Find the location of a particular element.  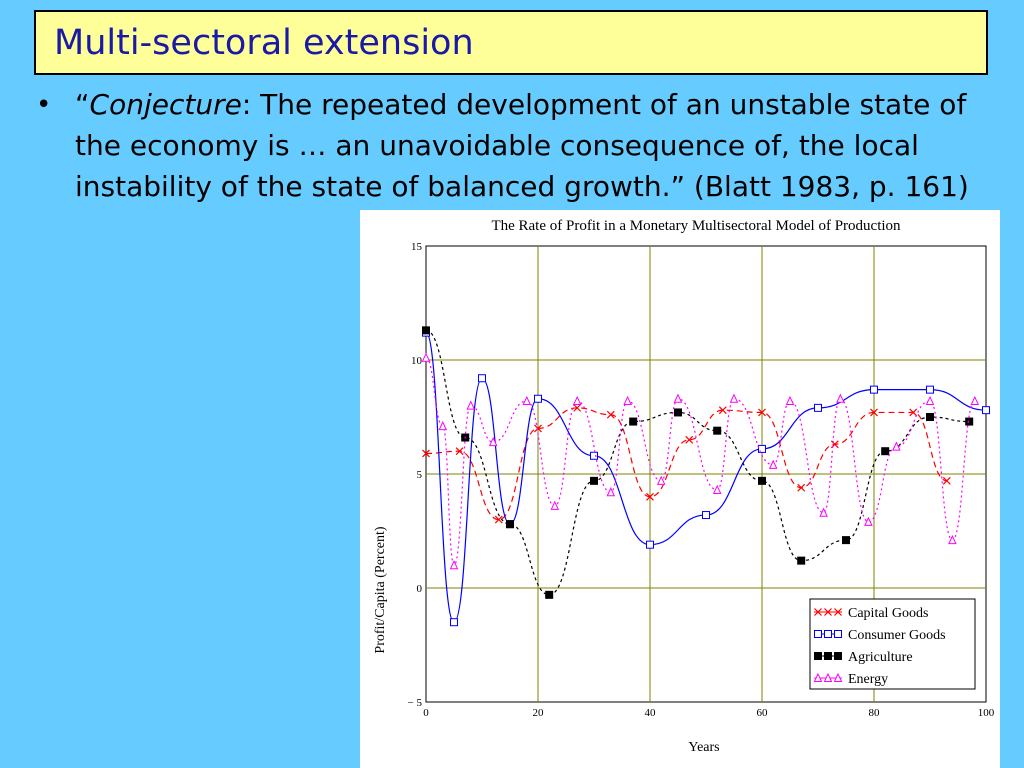

x-tick-label: 100 is located at coordinates (986, 713).